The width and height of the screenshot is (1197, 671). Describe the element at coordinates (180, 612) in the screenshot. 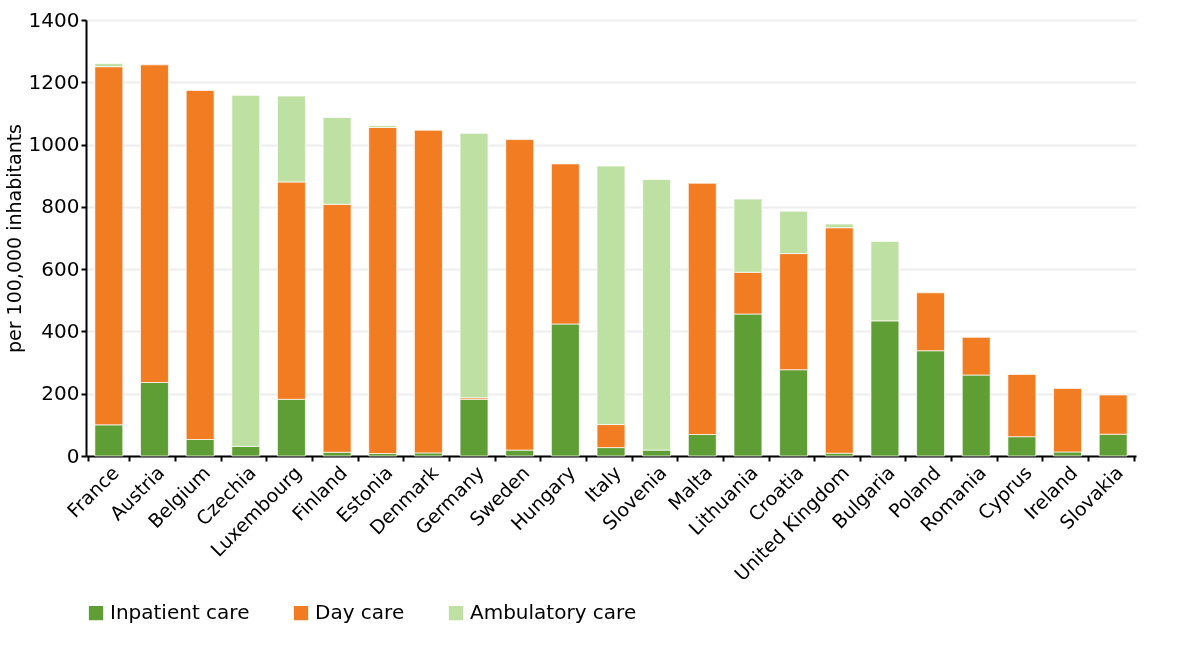

I see `legend-label: Inpatient care` at that location.